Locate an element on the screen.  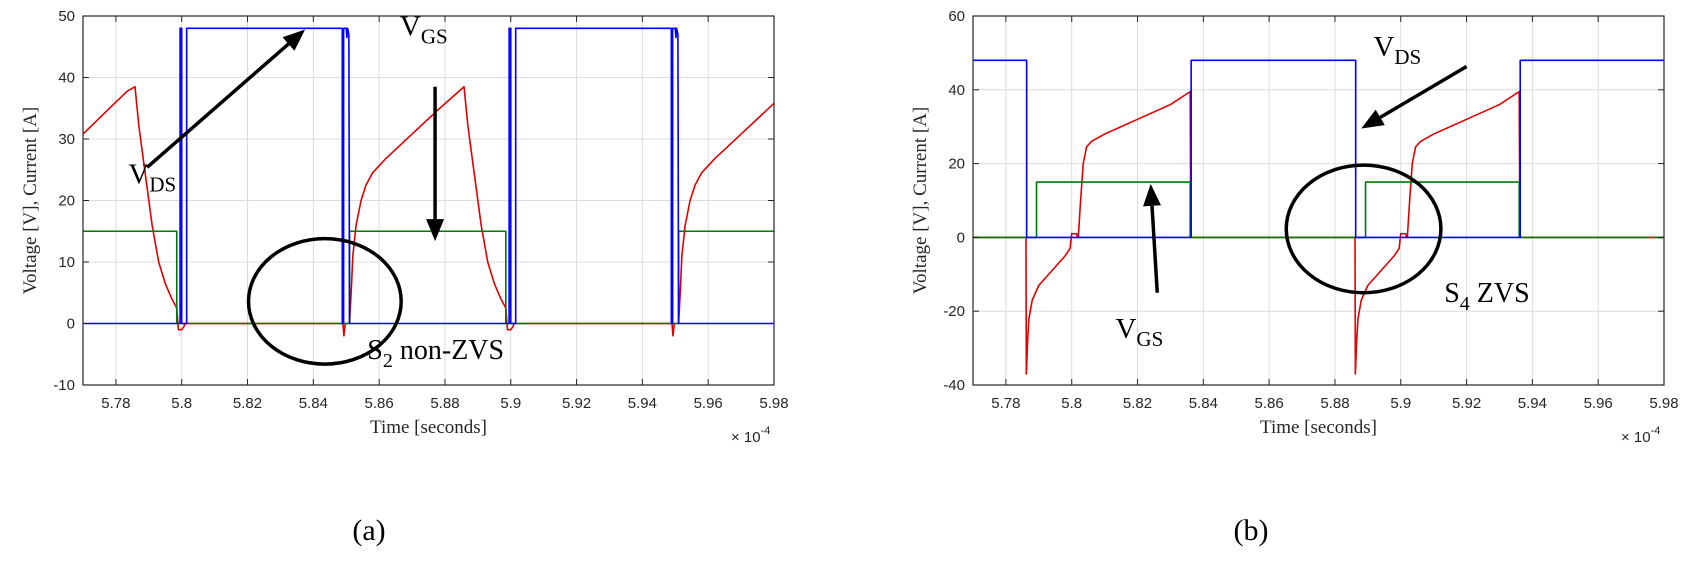
annotation-main: S is located at coordinates (1452, 293).